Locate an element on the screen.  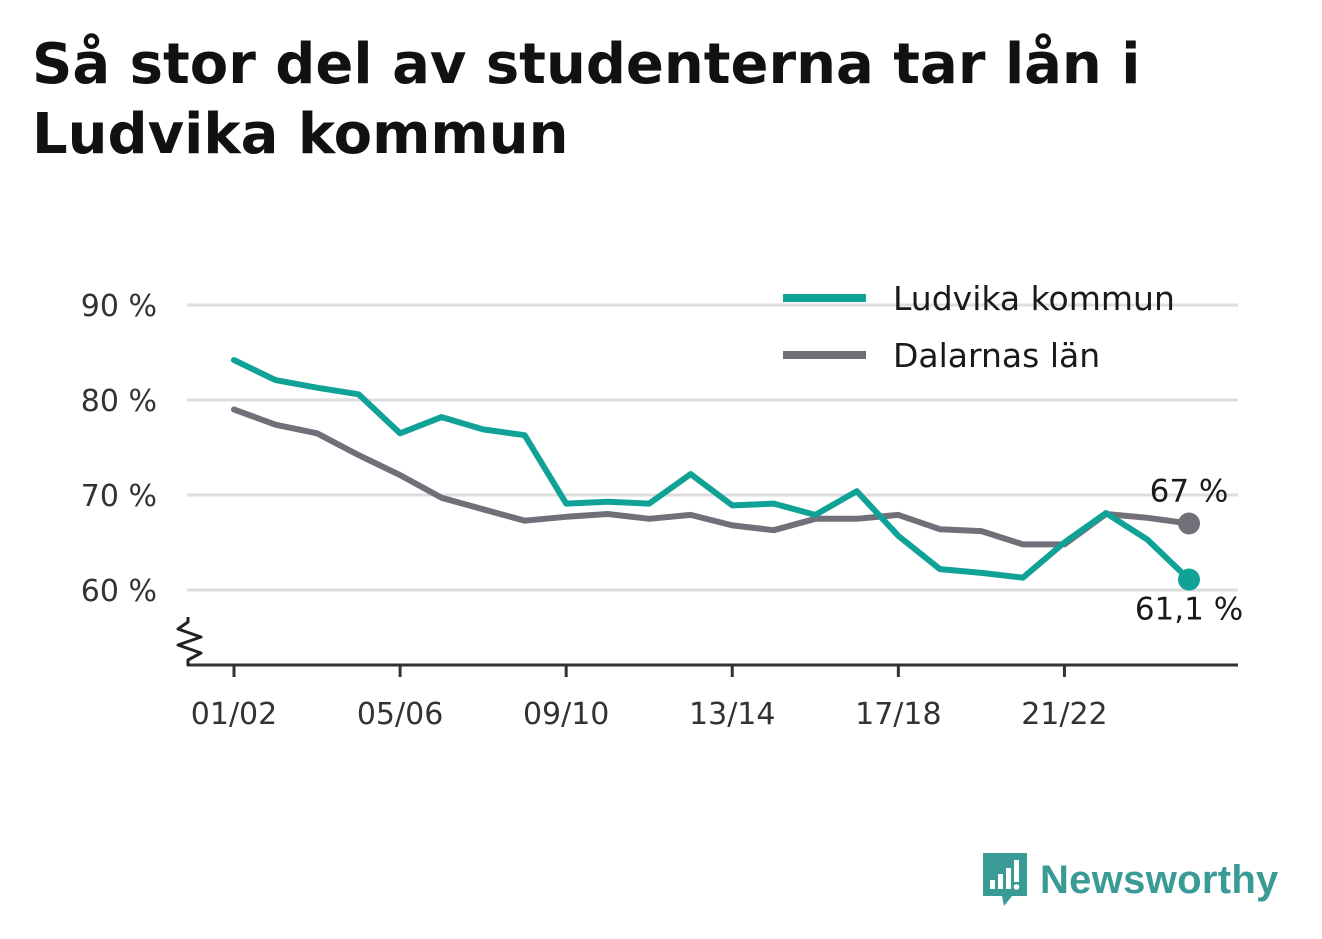
y-tick-label: 60 % is located at coordinates (119, 591).